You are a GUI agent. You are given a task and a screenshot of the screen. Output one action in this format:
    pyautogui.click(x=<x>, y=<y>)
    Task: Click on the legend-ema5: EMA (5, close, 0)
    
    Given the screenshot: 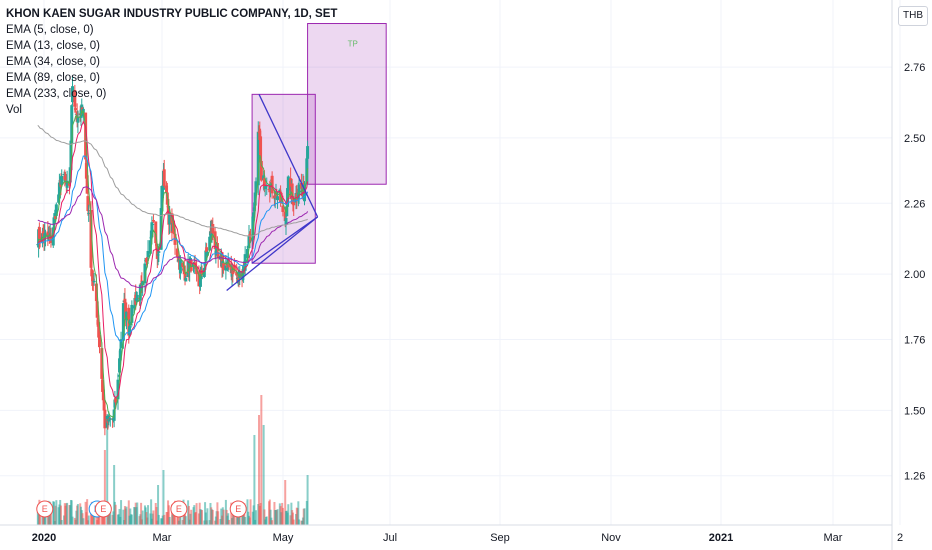 What is the action you would take?
    pyautogui.click(x=50, y=30)
    